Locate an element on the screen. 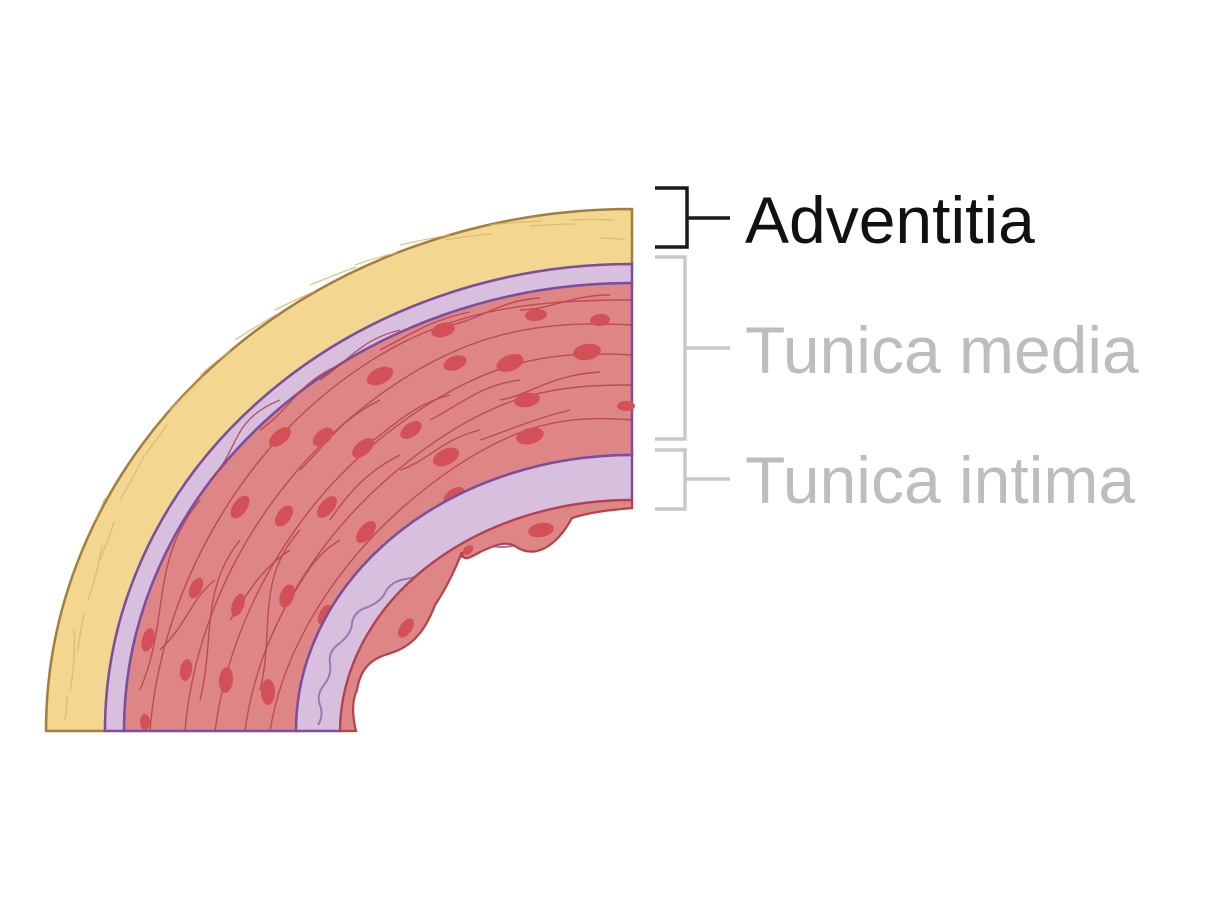 This screenshot has height=916, width=1222. tunica-media-label: Tunica media is located at coordinates (942, 350).